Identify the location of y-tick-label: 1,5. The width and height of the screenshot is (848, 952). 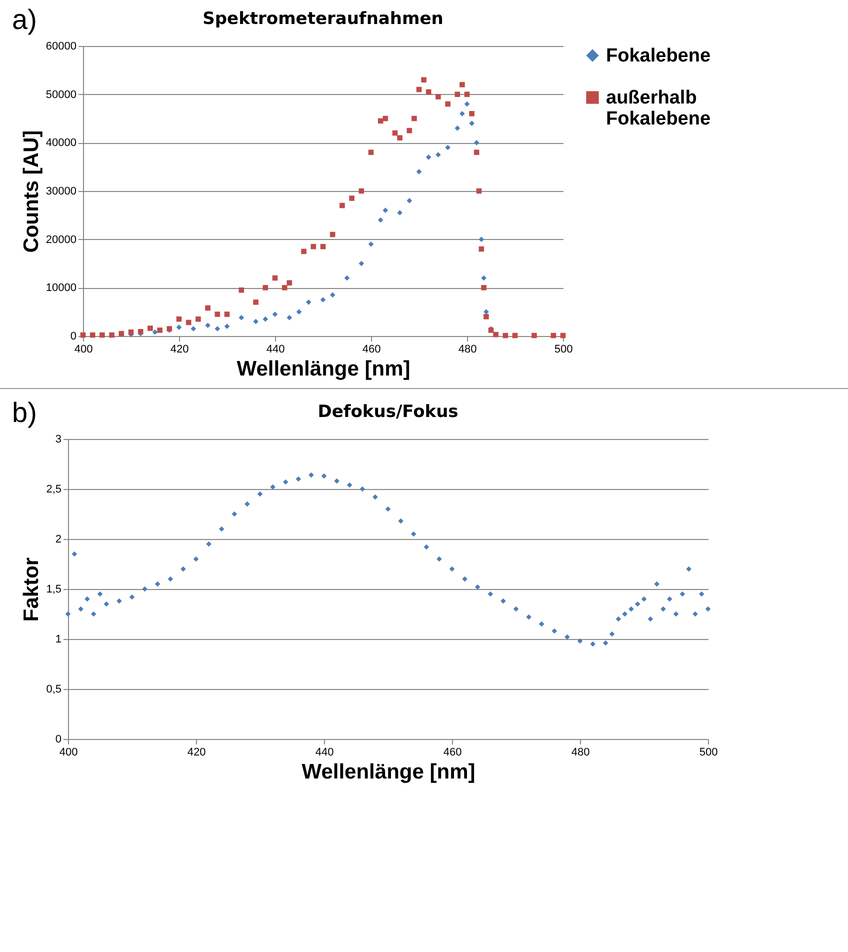
(54, 590).